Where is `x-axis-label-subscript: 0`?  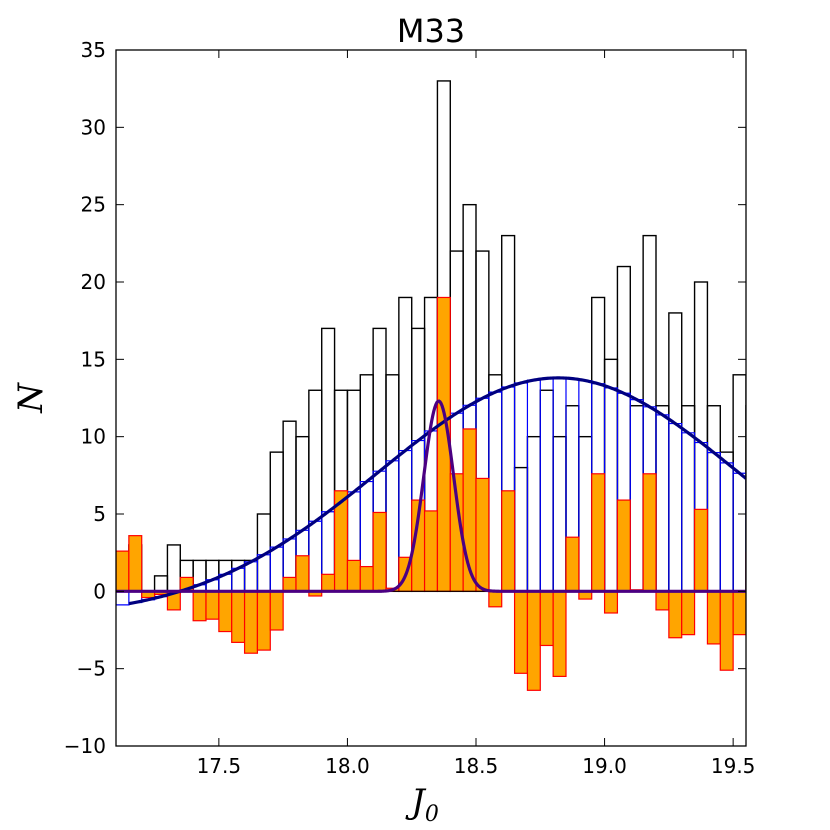 x-axis-label-subscript: 0 is located at coordinates (432, 814).